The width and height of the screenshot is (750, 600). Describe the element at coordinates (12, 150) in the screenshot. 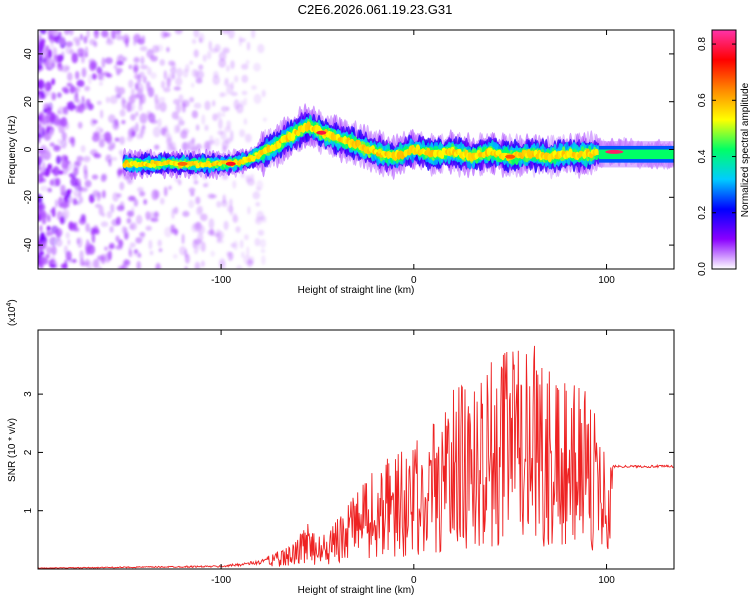

I see `spectrogram-y-label: Frequency (Hz)` at that location.